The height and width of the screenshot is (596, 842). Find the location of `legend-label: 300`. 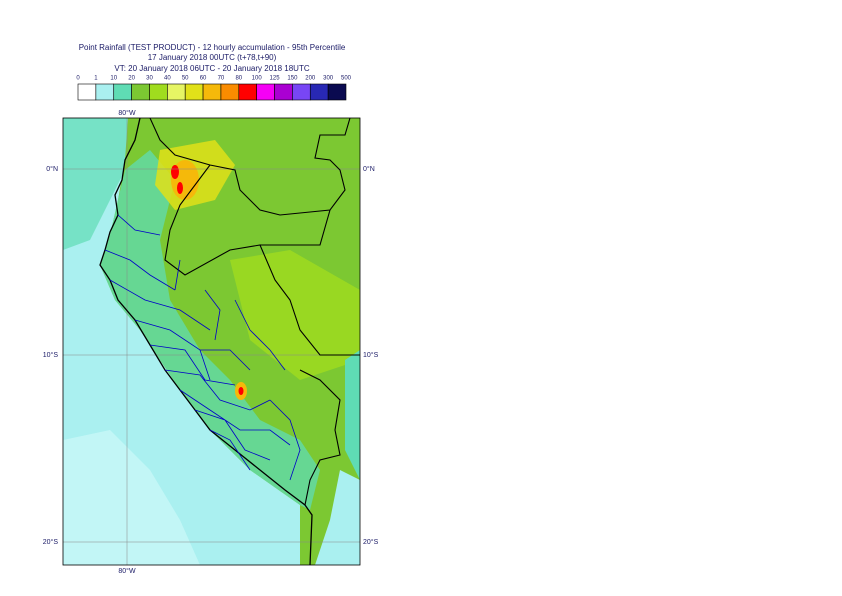

legend-label: 300 is located at coordinates (328, 79).